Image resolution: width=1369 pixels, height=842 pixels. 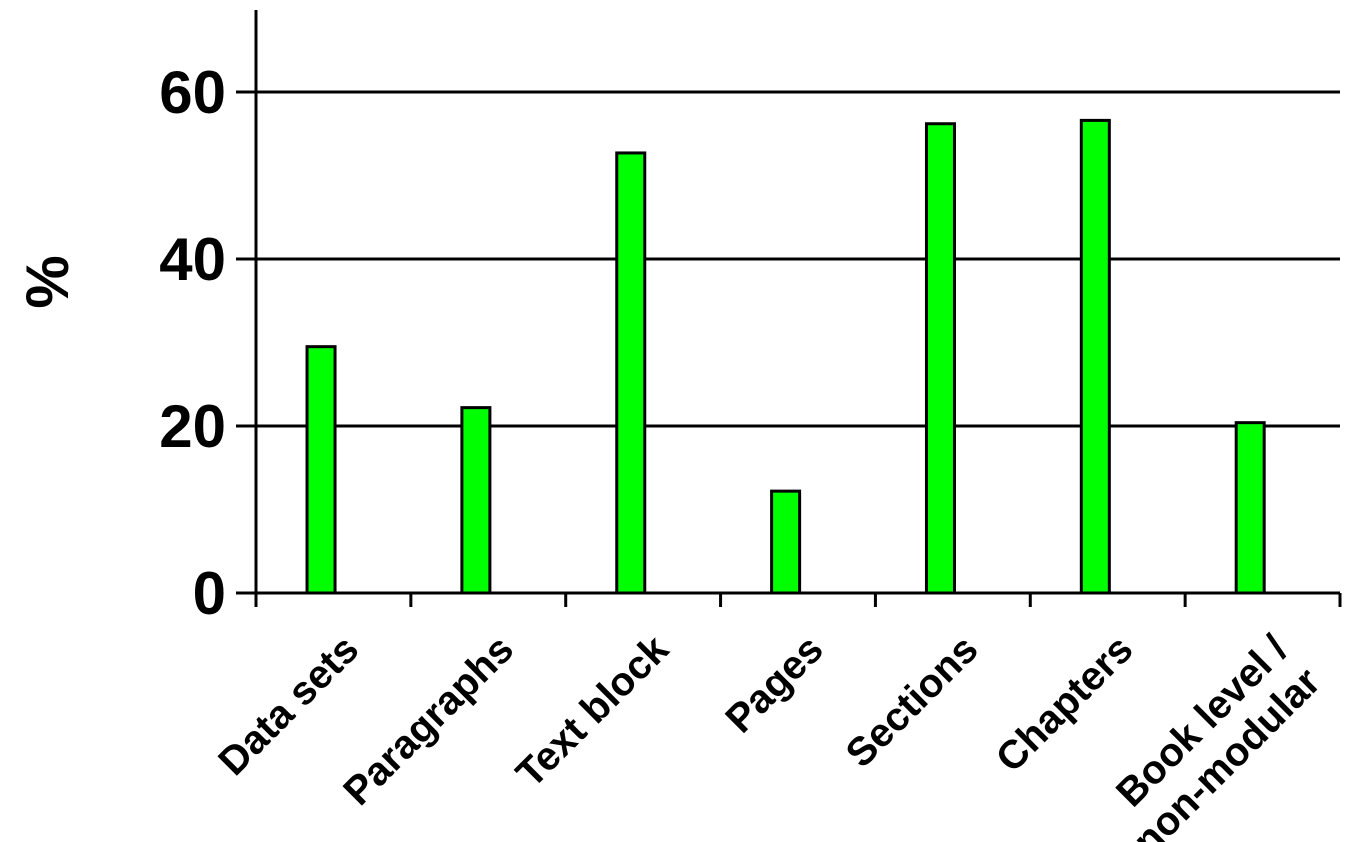 I want to click on x-tick-label: Sections, so click(x=912, y=701).